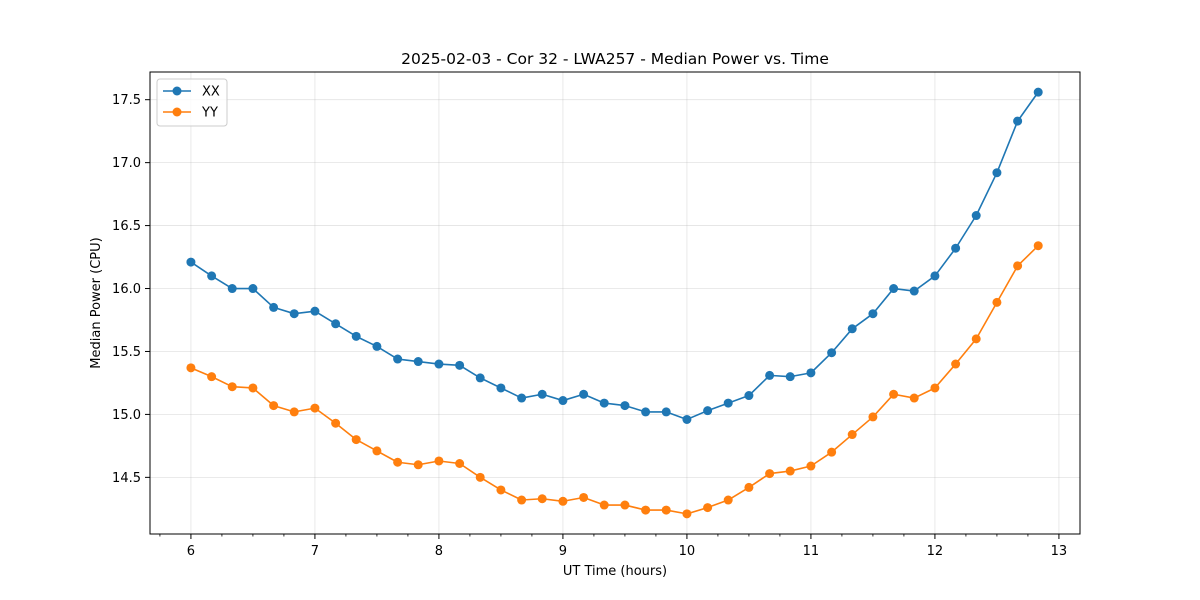  What do you see at coordinates (126, 289) in the screenshot?
I see `y-tick-label: 16.0` at bounding box center [126, 289].